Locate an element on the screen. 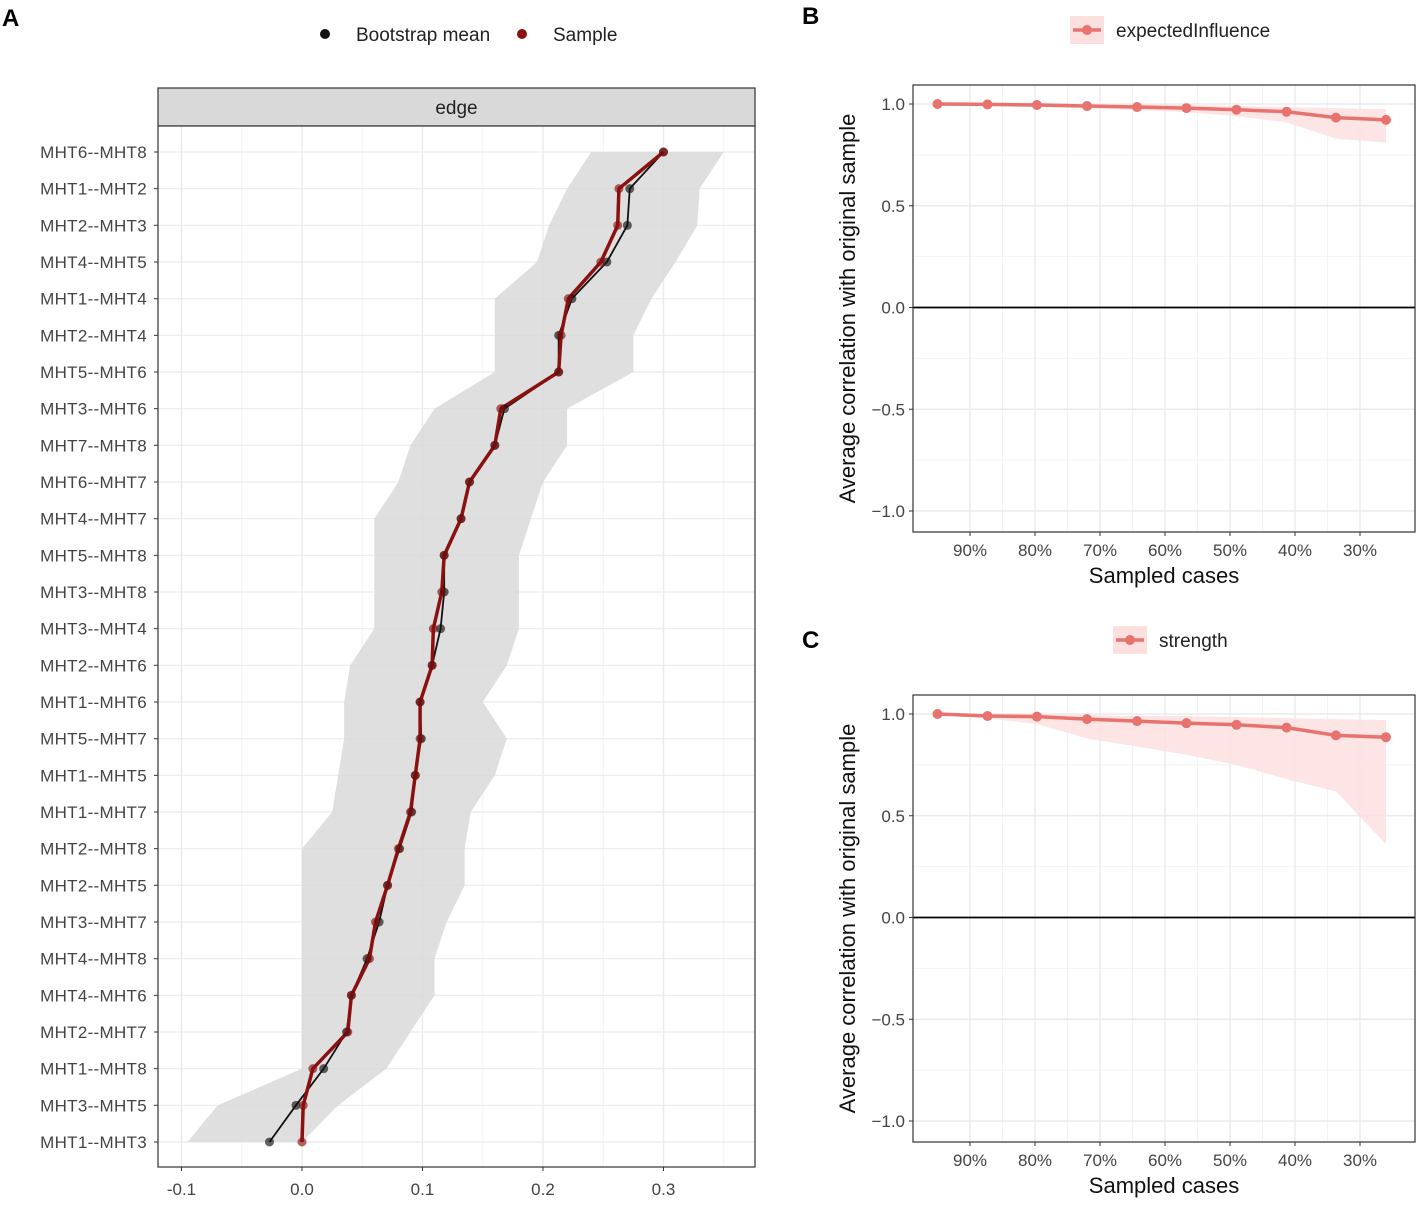 The height and width of the screenshot is (1207, 1425). y-tick-label: MHT2--MHT8 is located at coordinates (93, 849).